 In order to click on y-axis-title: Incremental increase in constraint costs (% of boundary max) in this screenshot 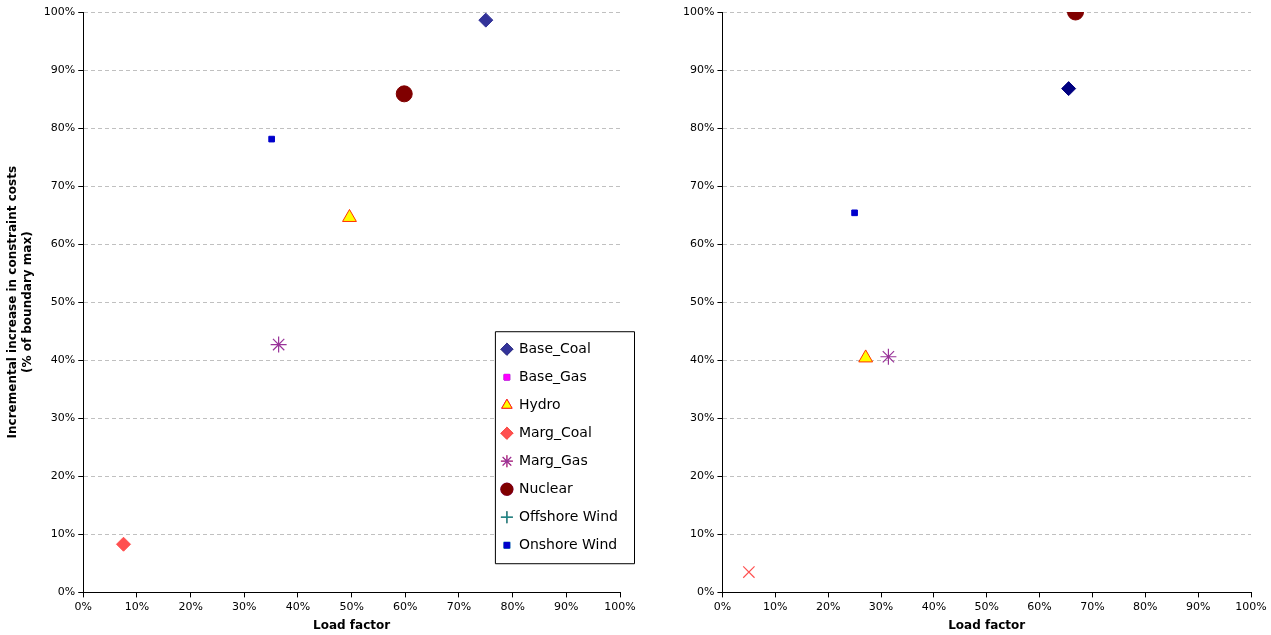, I will do `click(19, 302)`.